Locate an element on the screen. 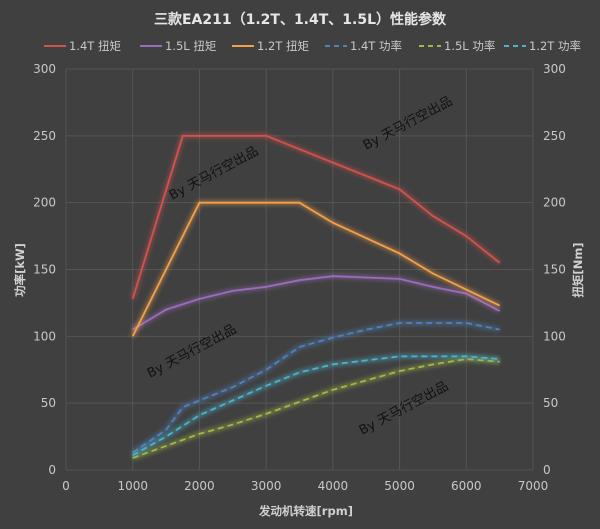  y-left-tick-label: 300 is located at coordinates (44, 69).